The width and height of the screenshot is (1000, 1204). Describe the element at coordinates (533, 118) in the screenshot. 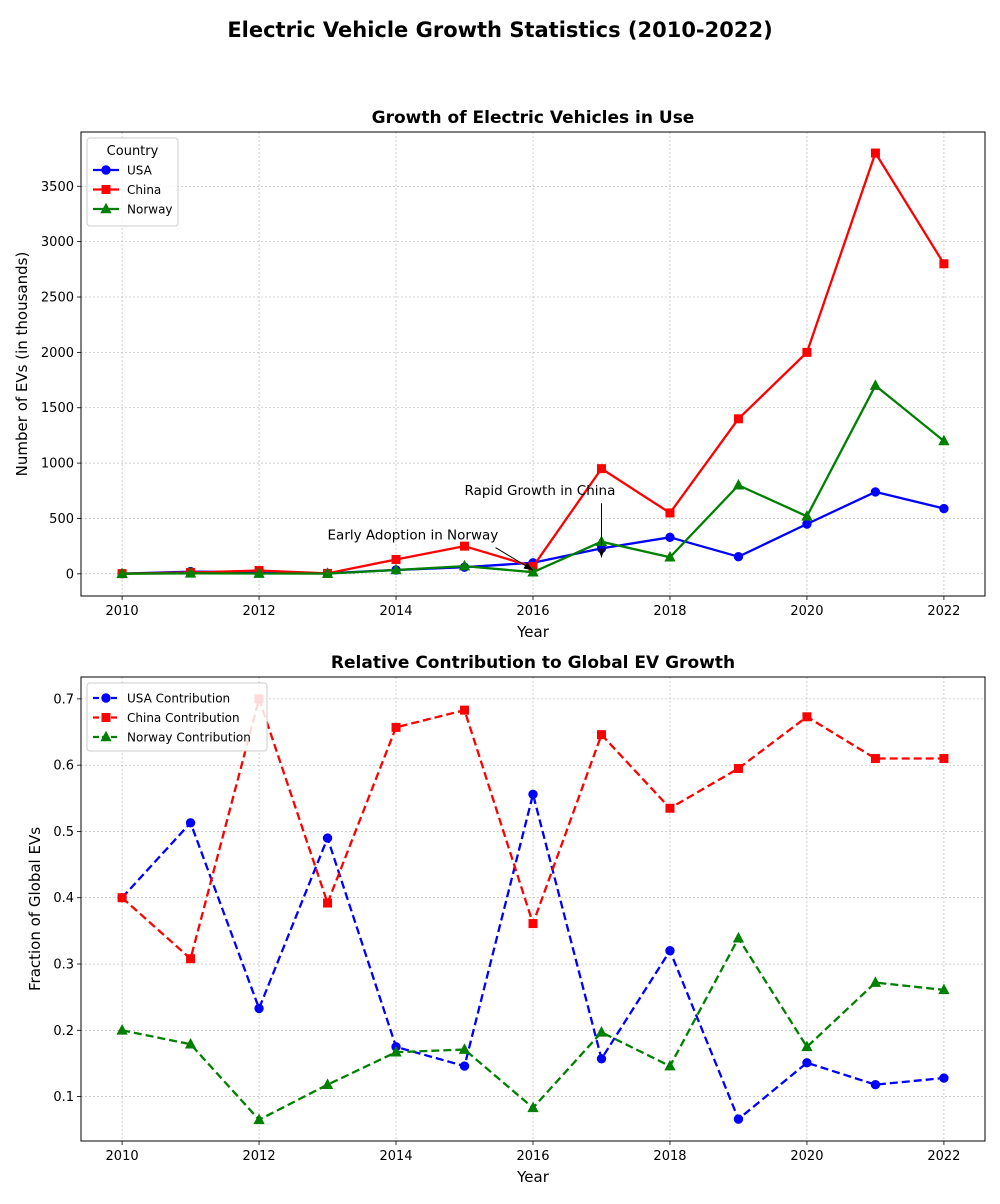

I see `chart-title: Growth of Electric Vehicles in Use` at that location.